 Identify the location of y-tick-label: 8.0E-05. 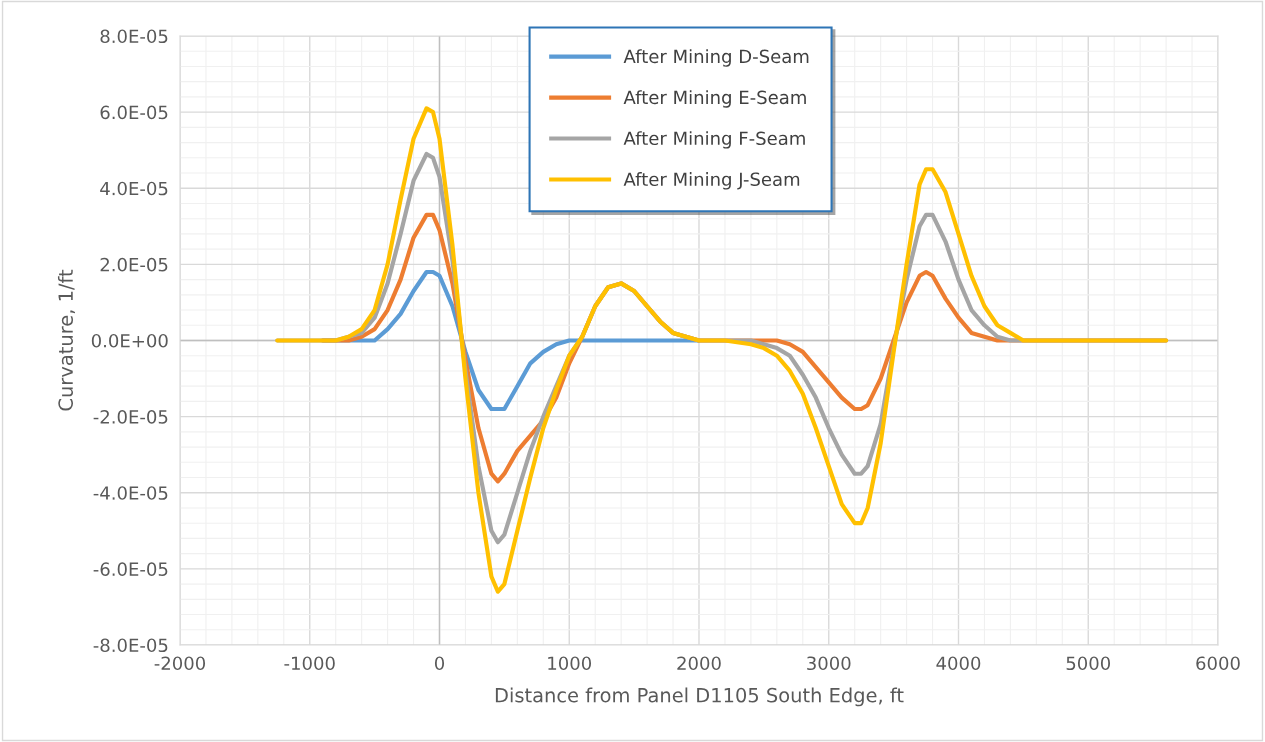
(134, 36).